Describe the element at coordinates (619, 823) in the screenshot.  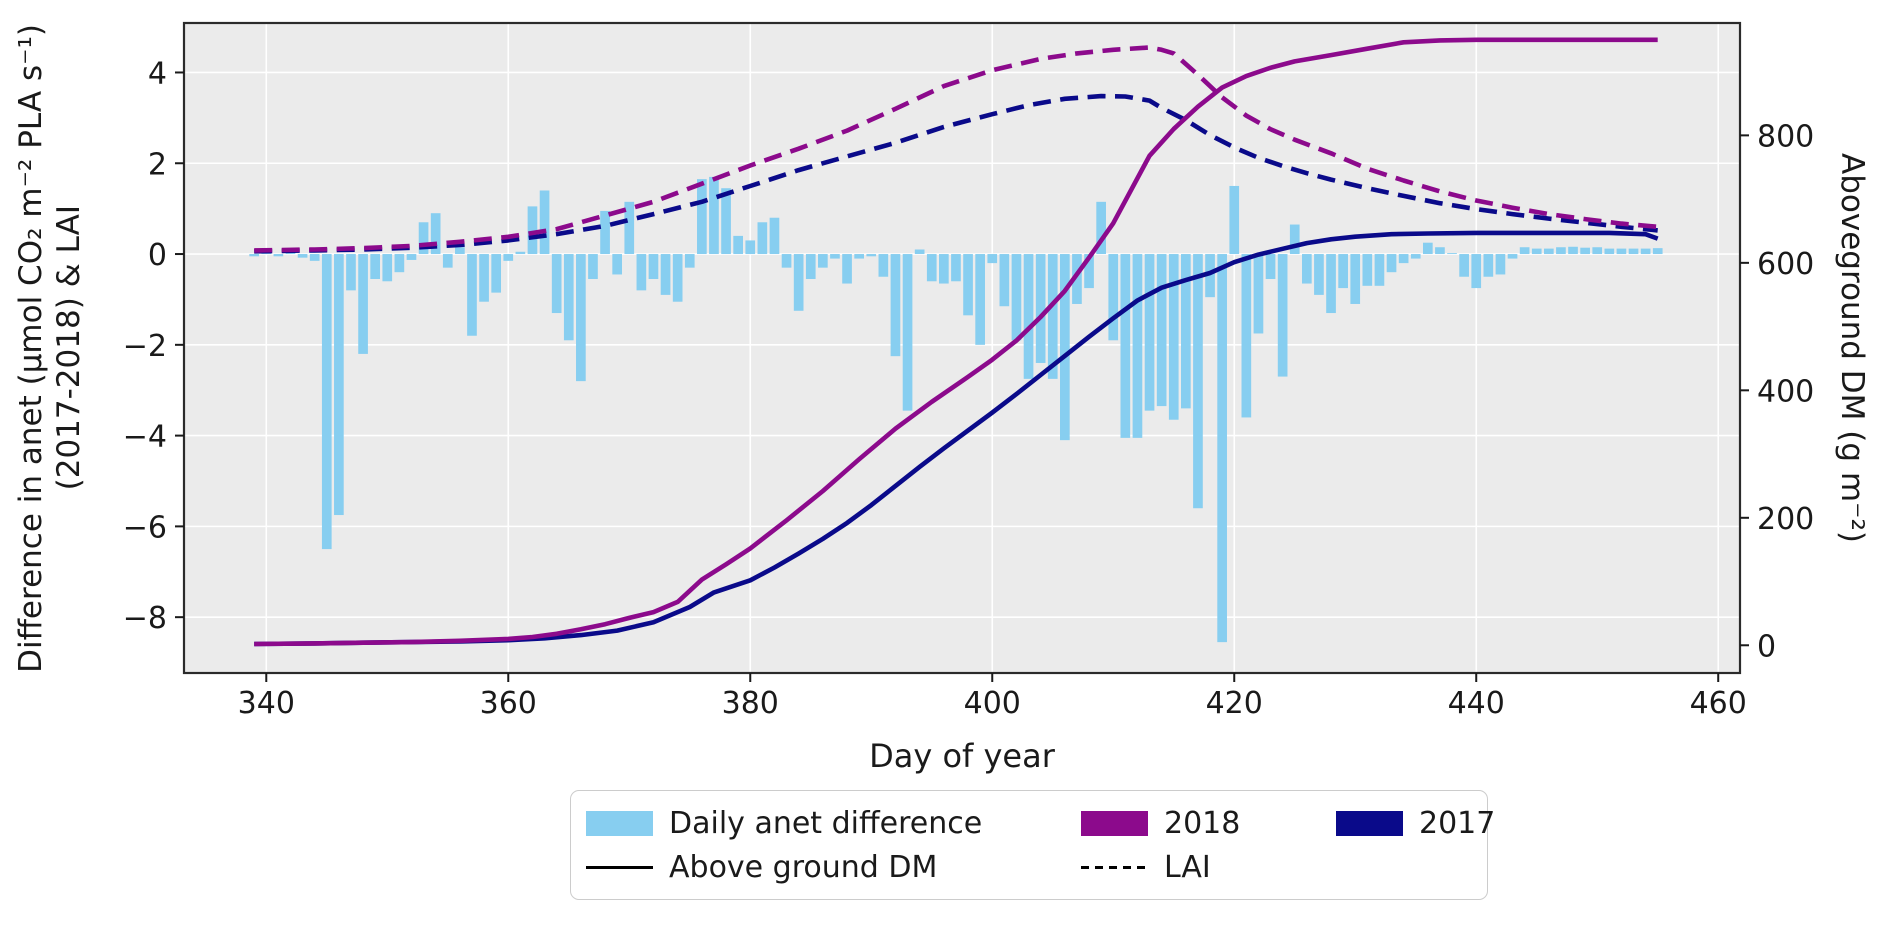
I see `legend-swatch-daily-anet-difference` at that location.